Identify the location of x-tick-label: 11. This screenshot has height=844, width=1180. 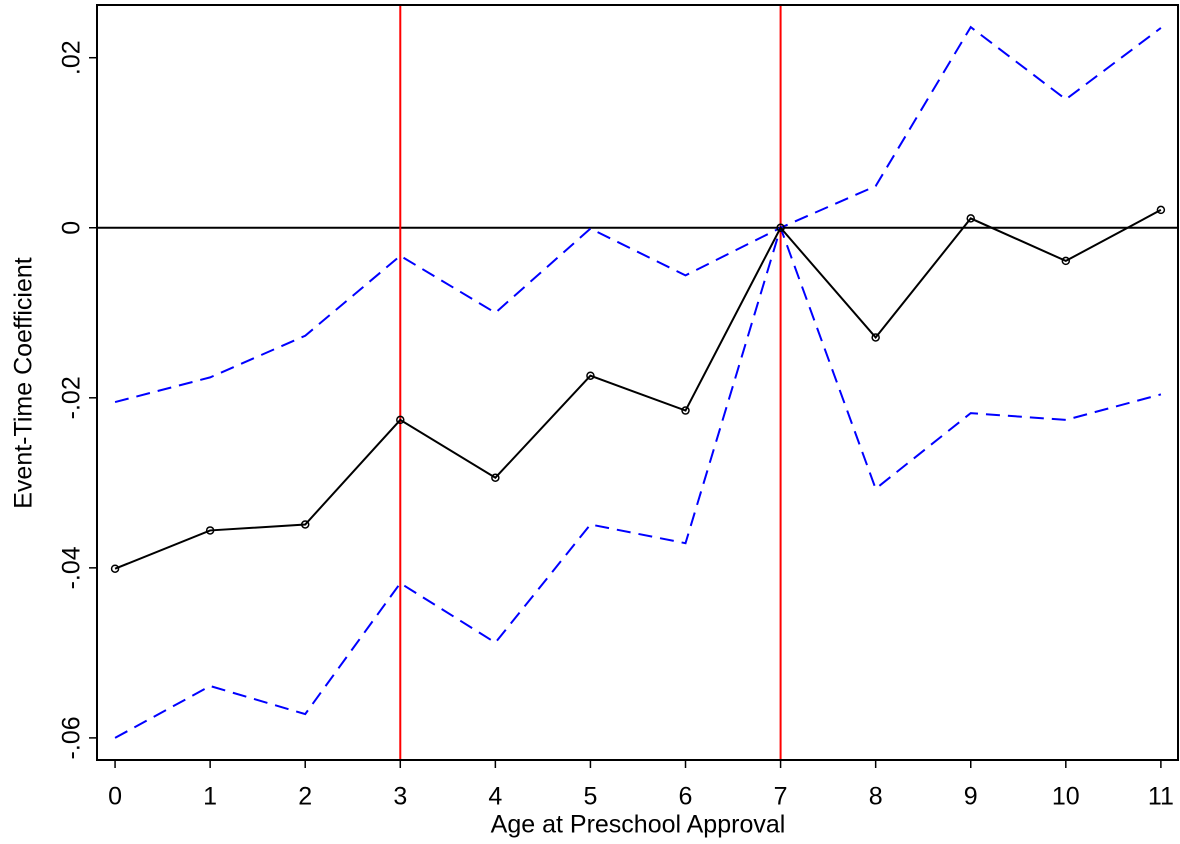
(1161, 797).